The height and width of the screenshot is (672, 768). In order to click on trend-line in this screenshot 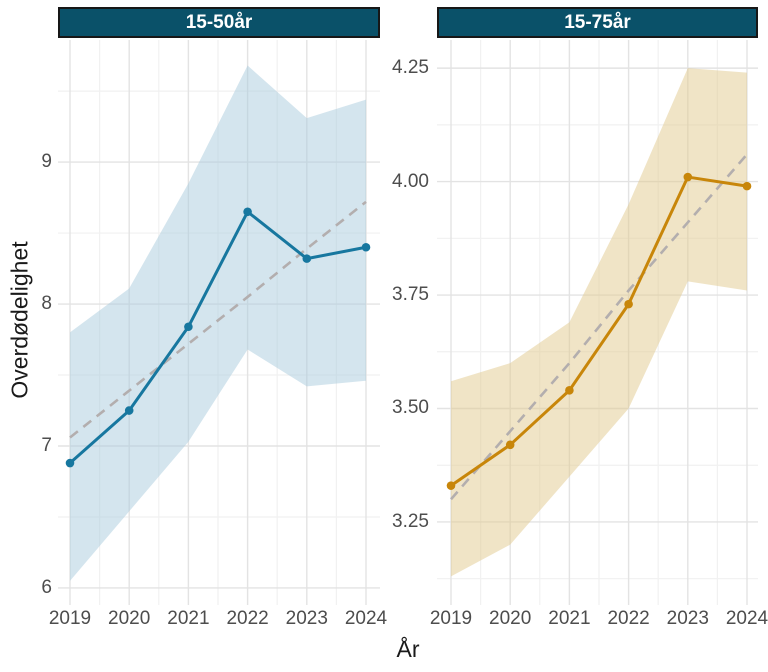, I will do `click(218, 319)`.